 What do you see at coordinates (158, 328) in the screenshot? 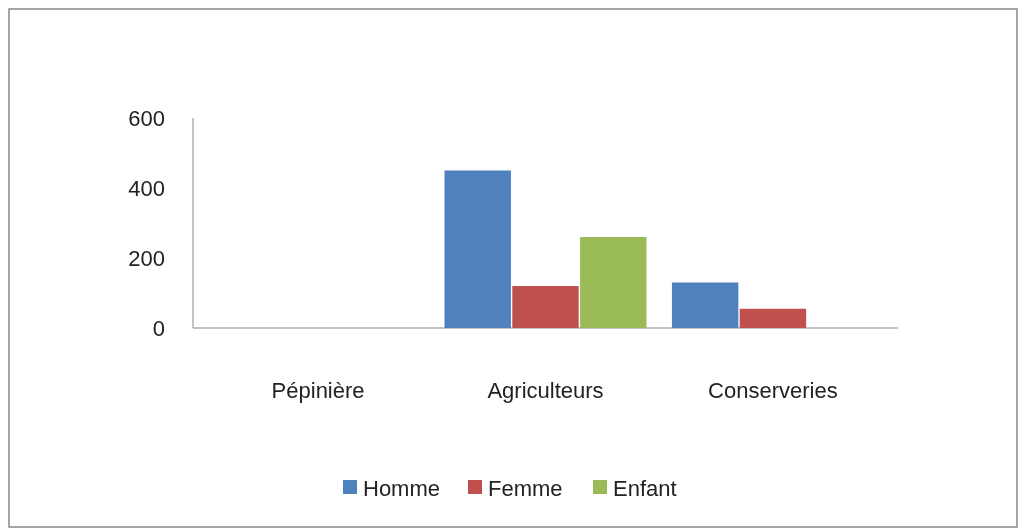
I see `y-tick-label: 0` at bounding box center [158, 328].